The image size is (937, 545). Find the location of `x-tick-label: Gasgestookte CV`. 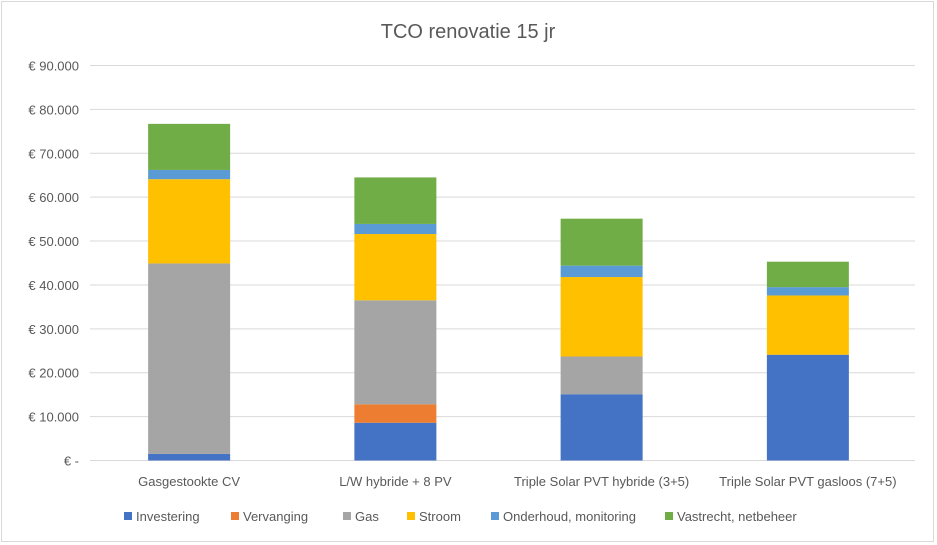

x-tick-label: Gasgestookte CV is located at coordinates (189, 481).